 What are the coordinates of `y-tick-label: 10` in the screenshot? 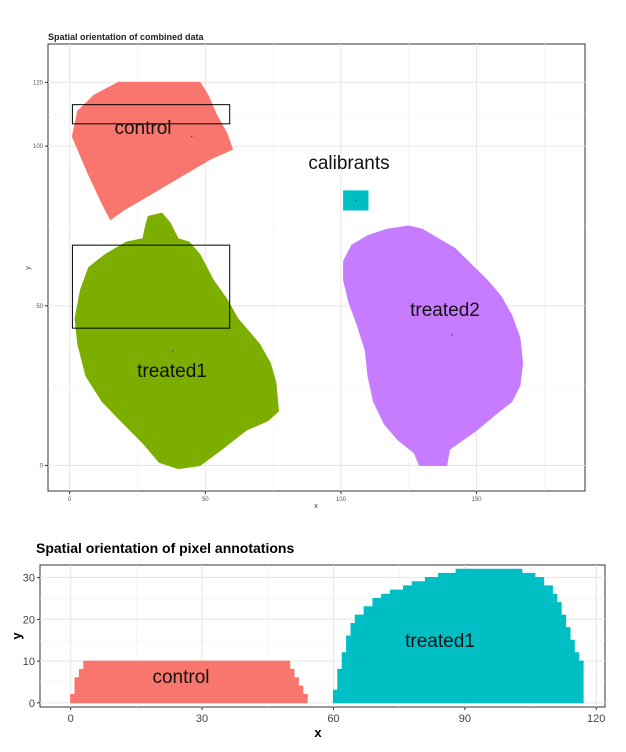 It's located at (29, 662).